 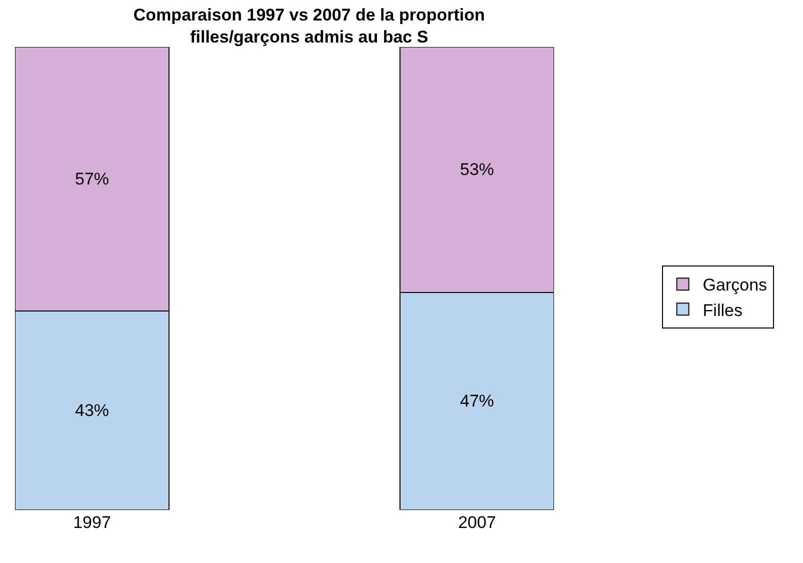 I want to click on legend-label: Garçons, so click(x=735, y=285).